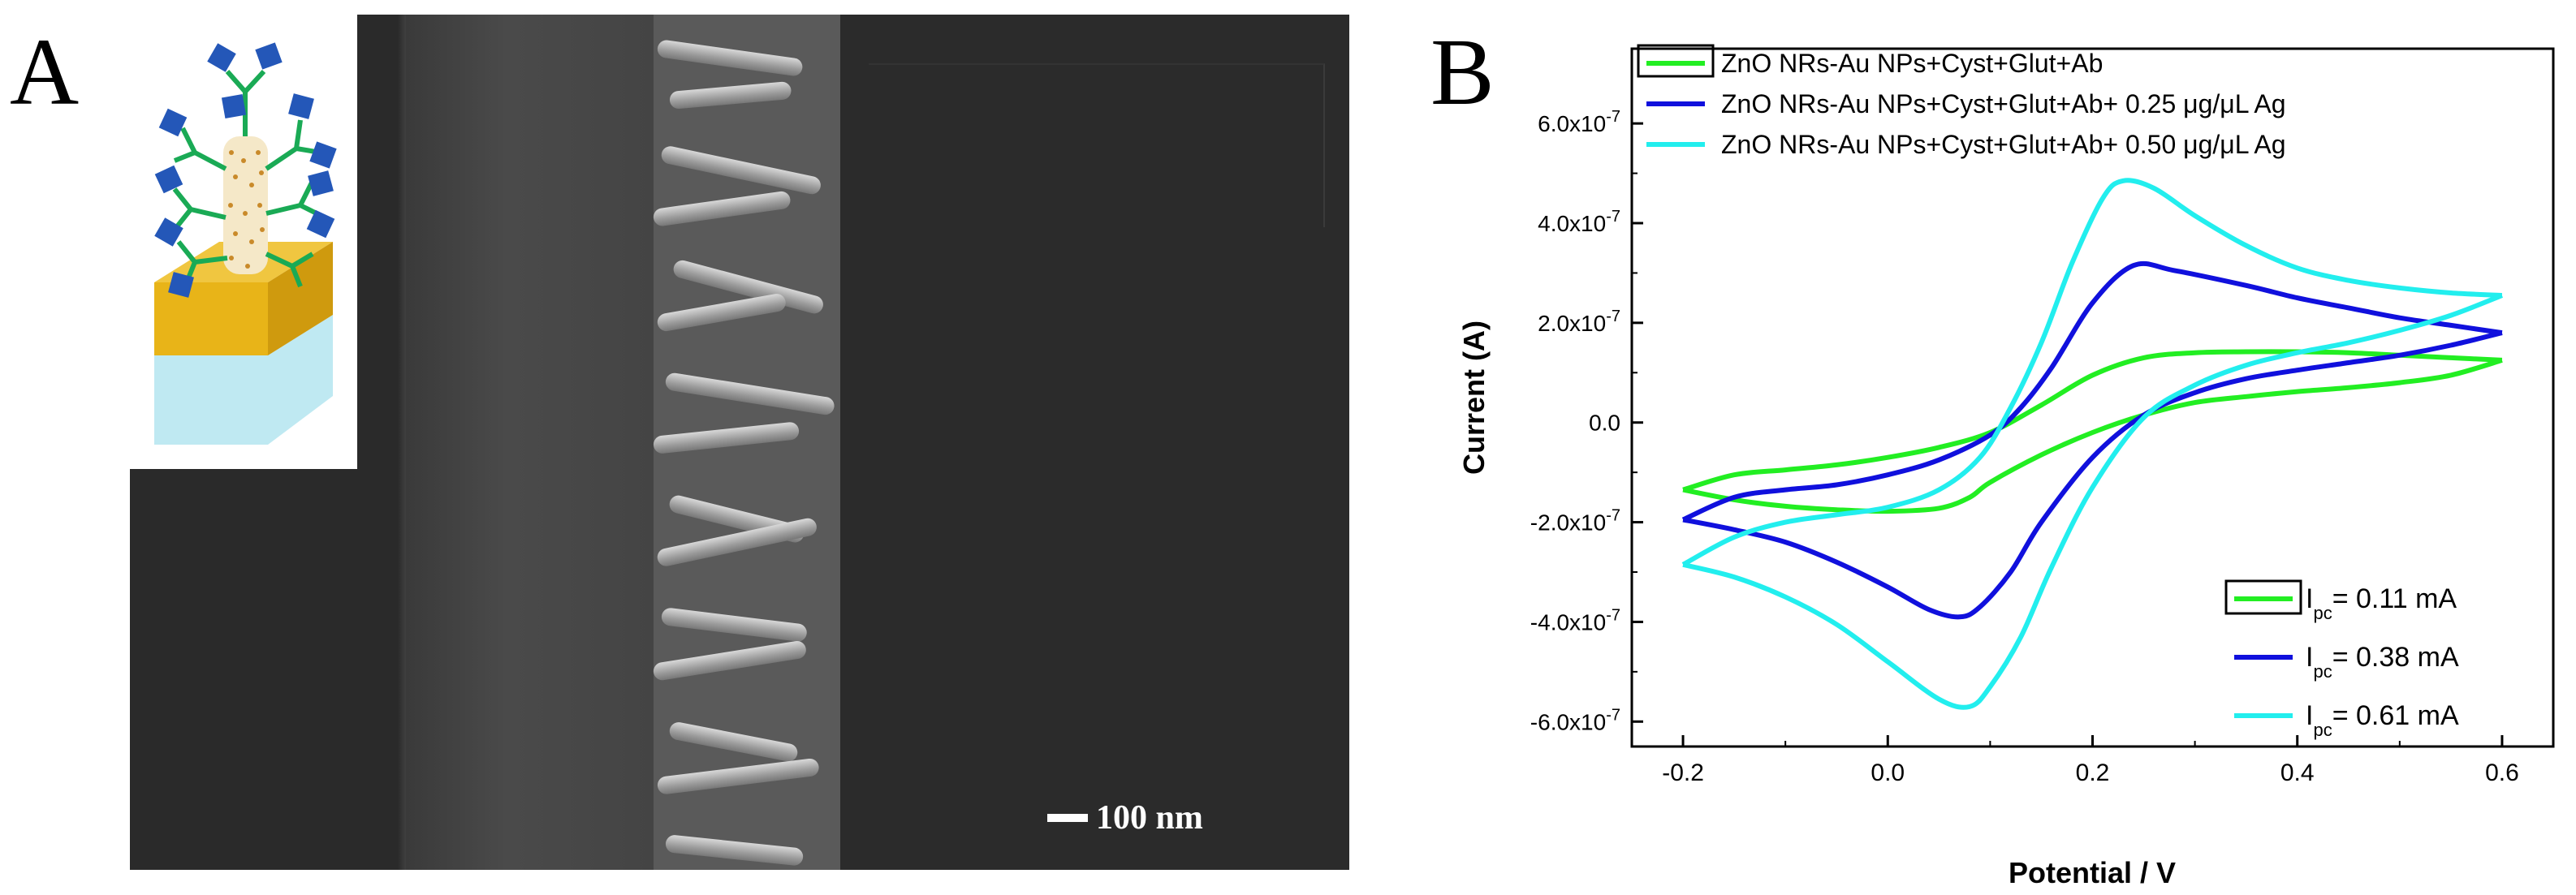 This screenshot has height=895, width=2576. What do you see at coordinates (1579, 322) in the screenshot?
I see `y-tick-label-2: 2.0x10⁻⁷` at bounding box center [1579, 322].